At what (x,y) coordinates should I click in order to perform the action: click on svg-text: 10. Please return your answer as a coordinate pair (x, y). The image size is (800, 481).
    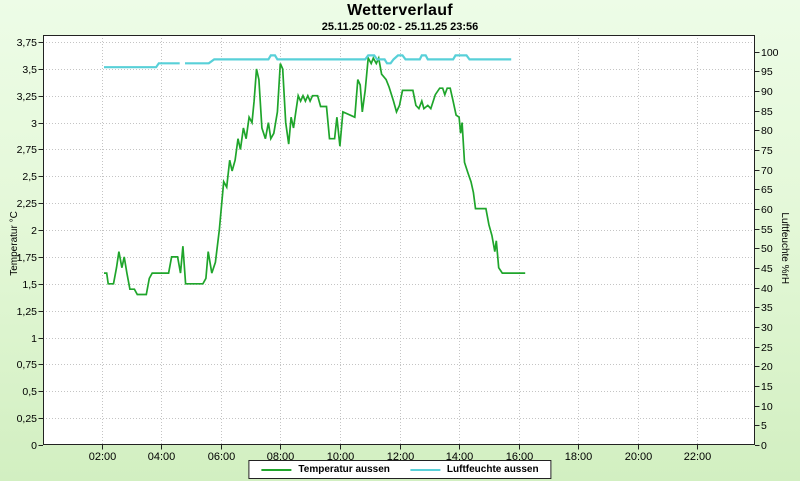
    Looking at the image, I should click on (767, 407).